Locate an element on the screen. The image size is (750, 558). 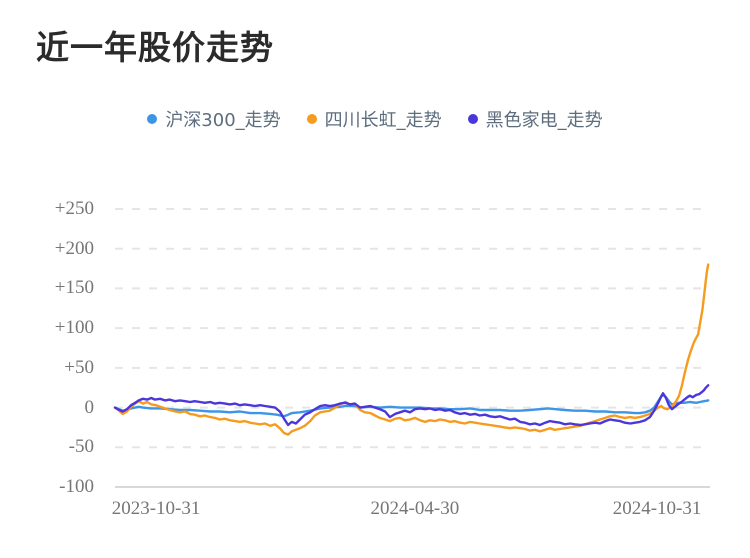
legend-label: 沪深300_走势 is located at coordinates (223, 120).